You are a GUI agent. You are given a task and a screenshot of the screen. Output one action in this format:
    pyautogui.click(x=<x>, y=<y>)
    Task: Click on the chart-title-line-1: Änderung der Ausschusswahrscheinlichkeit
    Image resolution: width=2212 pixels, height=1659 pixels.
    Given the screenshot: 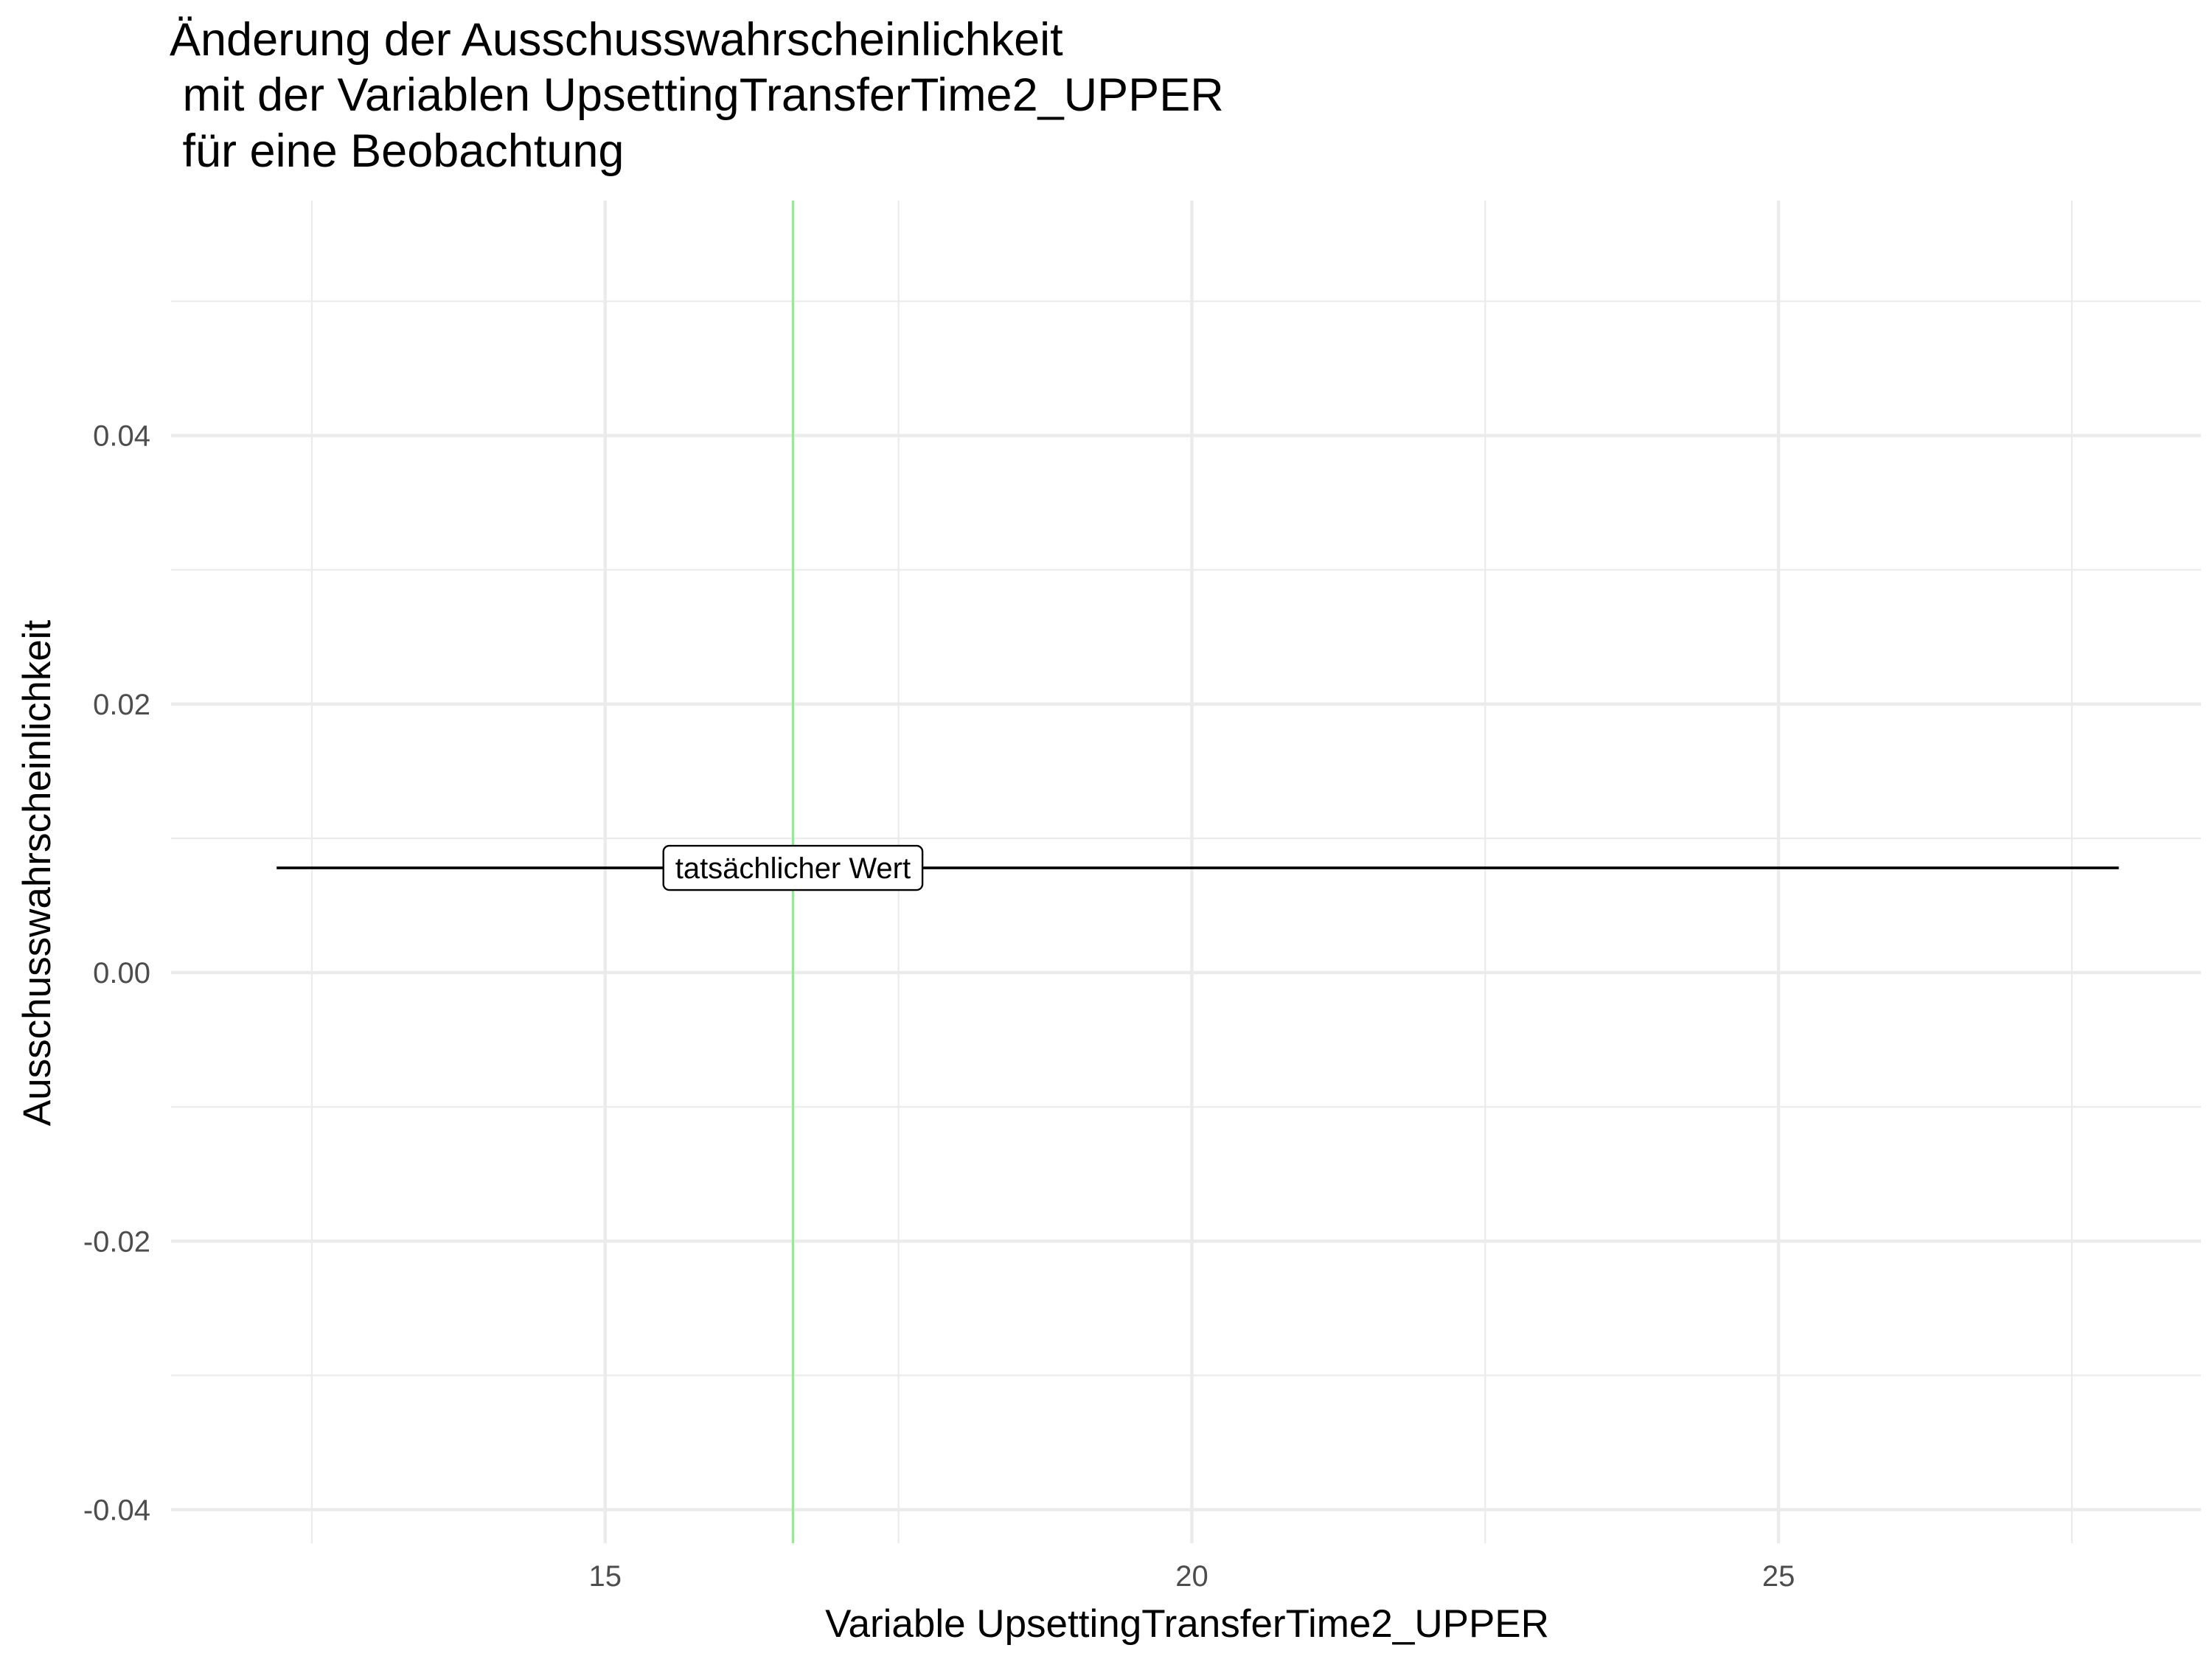 What is the action you would take?
    pyautogui.click(x=616, y=40)
    